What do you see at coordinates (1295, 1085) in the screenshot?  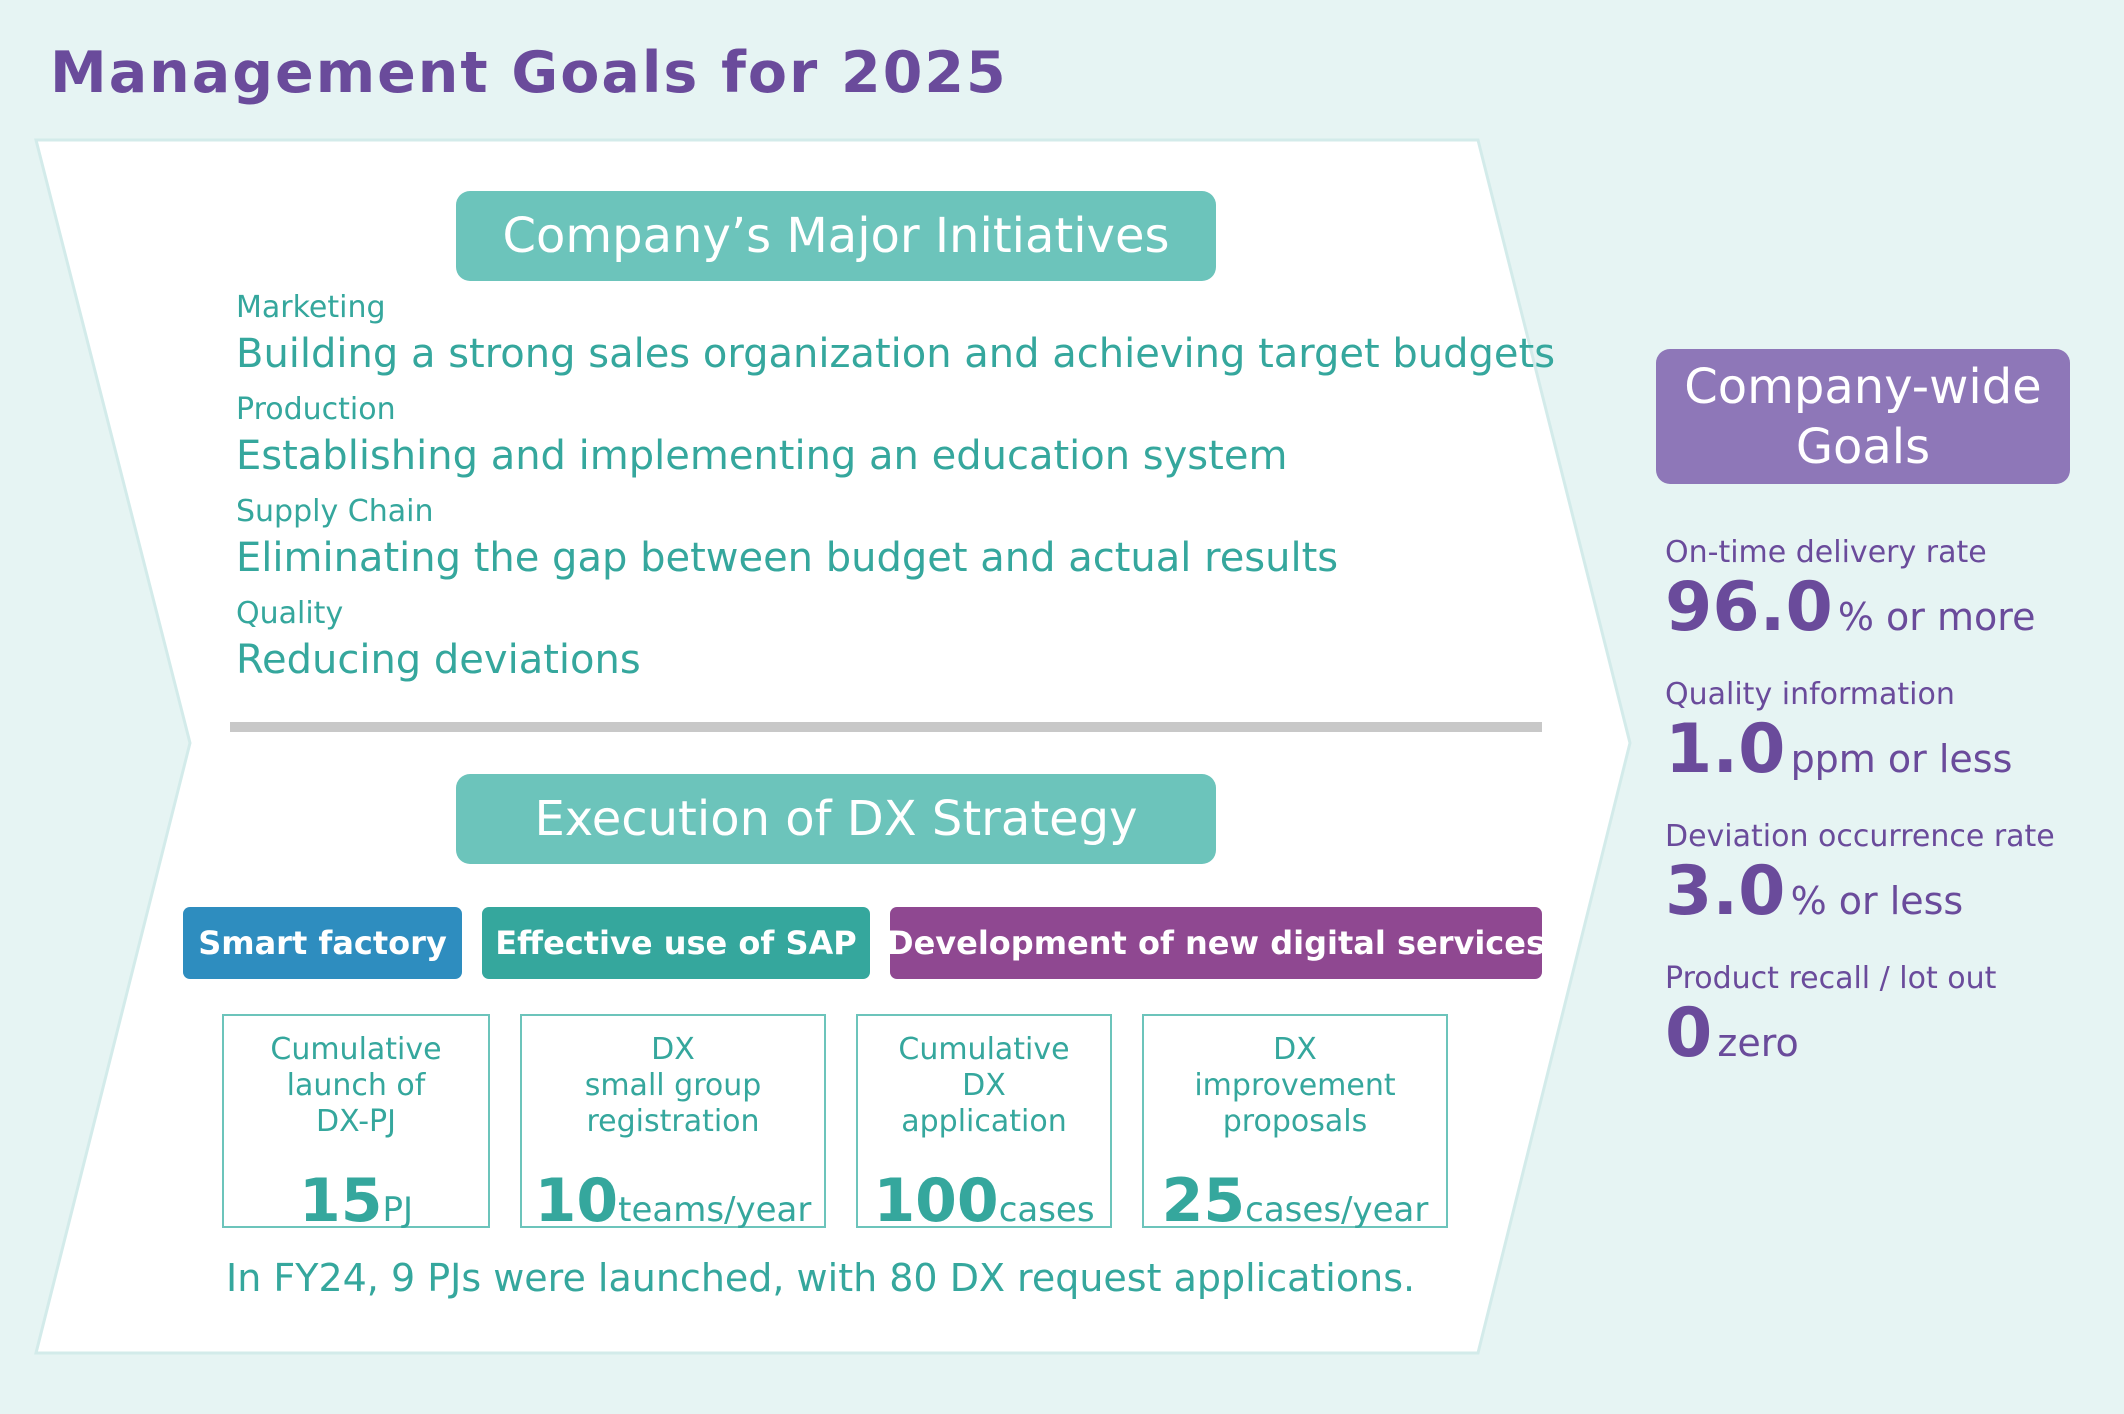 I see `metric-label-line: improvement` at bounding box center [1295, 1085].